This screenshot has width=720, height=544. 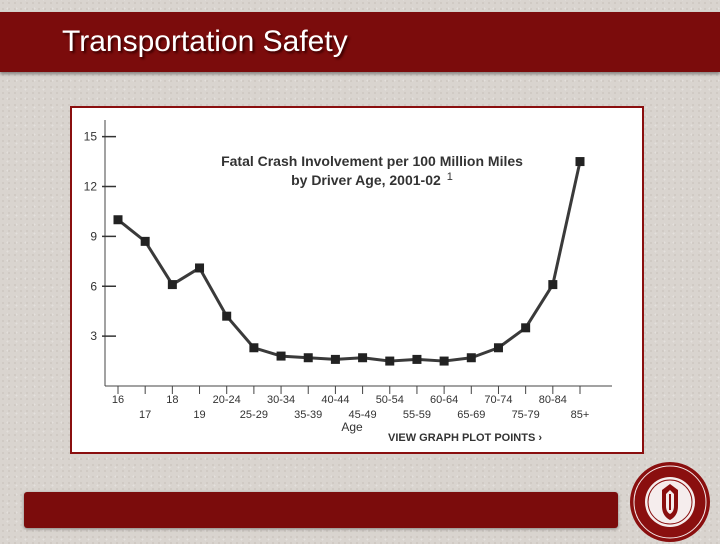 I want to click on chart-subtitle: by Driver Age, 2001-02 1, so click(x=372, y=179).